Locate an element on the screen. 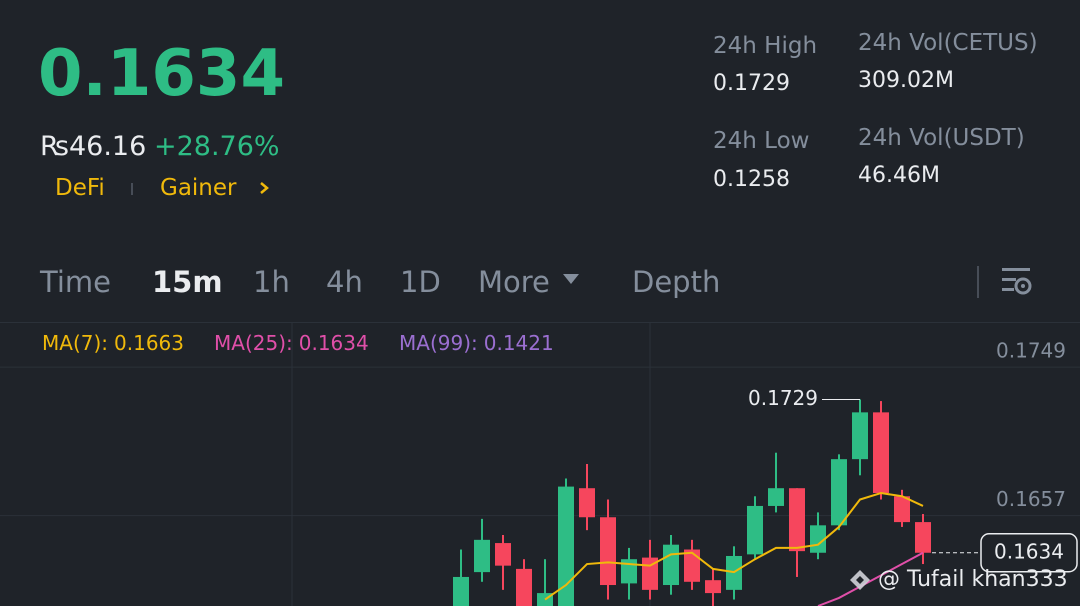 This screenshot has height=606, width=1080. last-price: 0.1634 is located at coordinates (161, 74).